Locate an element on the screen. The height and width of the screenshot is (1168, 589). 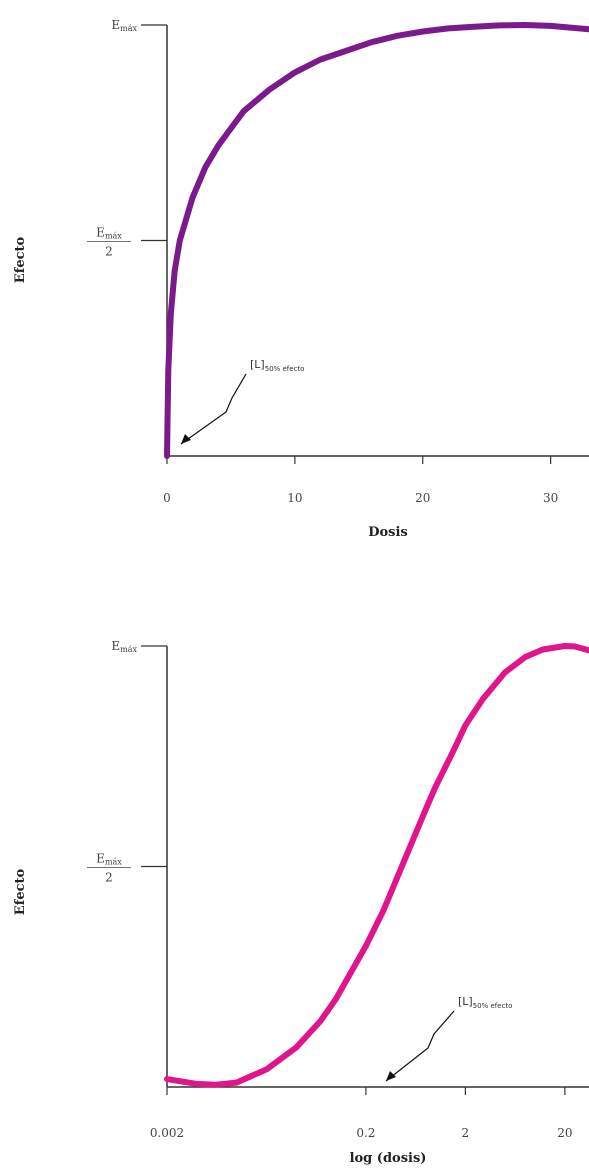
x-tick-label: 0 is located at coordinates (167, 498).